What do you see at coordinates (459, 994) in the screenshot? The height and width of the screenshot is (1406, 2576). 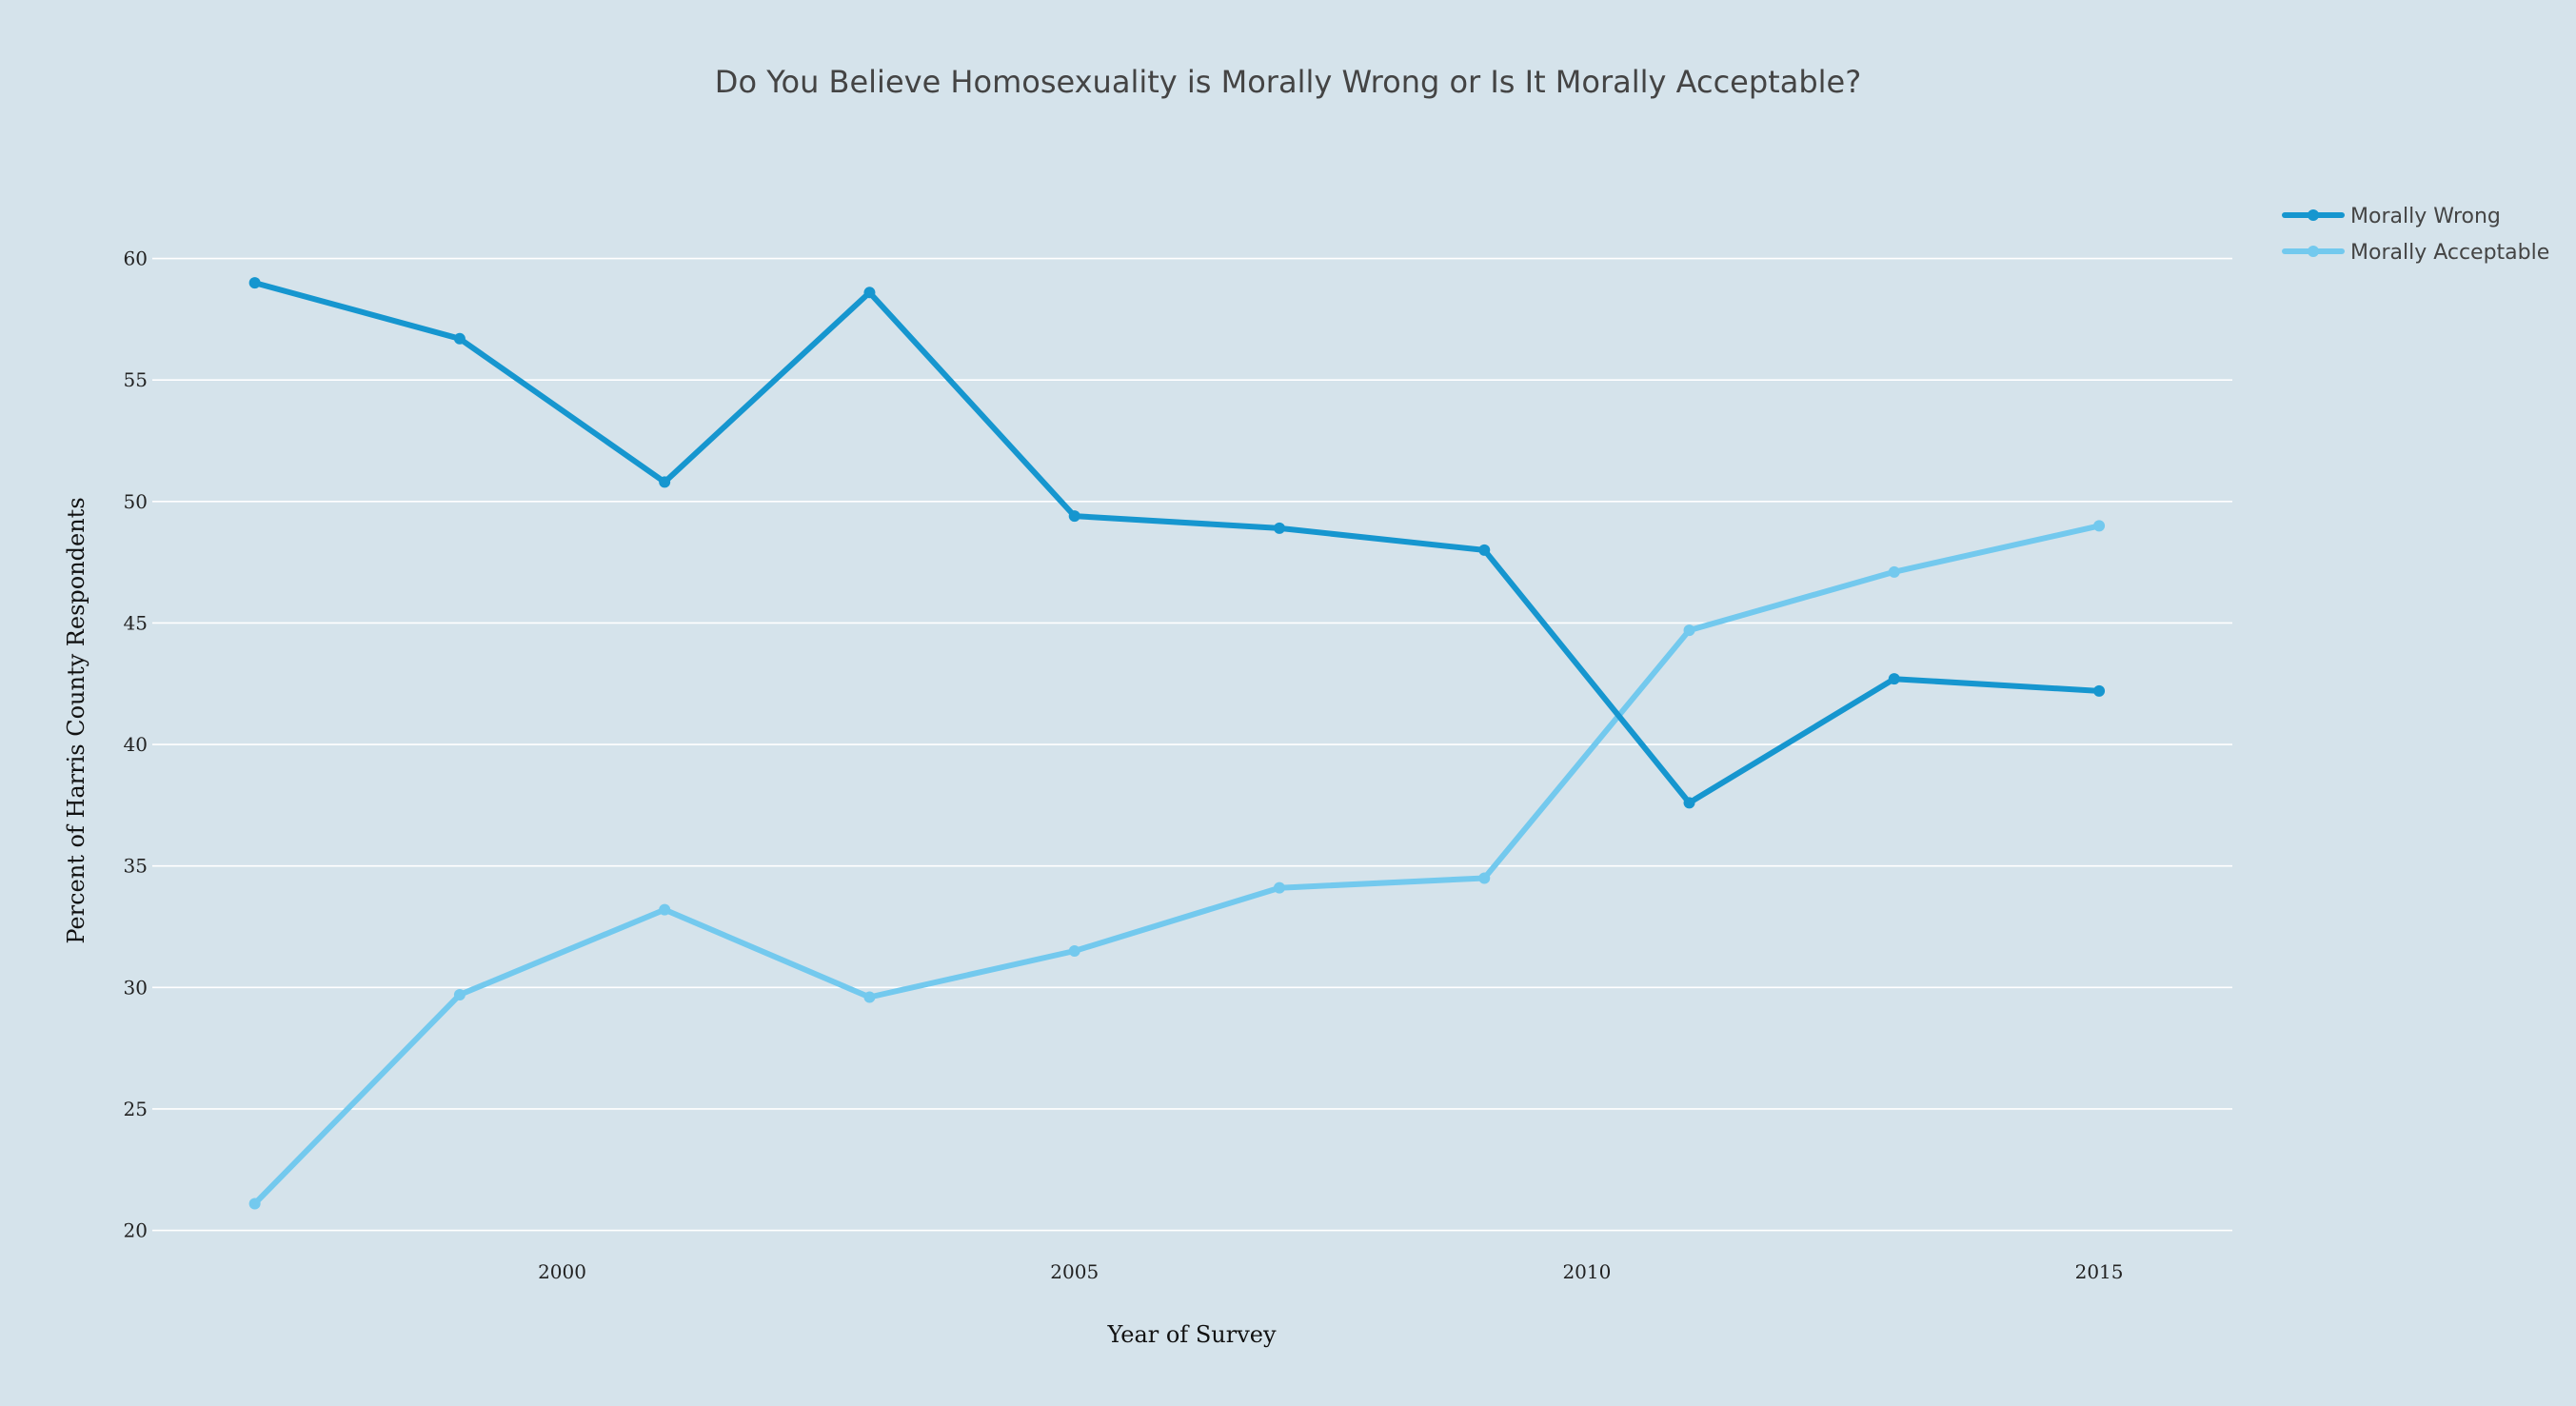 I see `point-morally-acceptable-1999` at bounding box center [459, 994].